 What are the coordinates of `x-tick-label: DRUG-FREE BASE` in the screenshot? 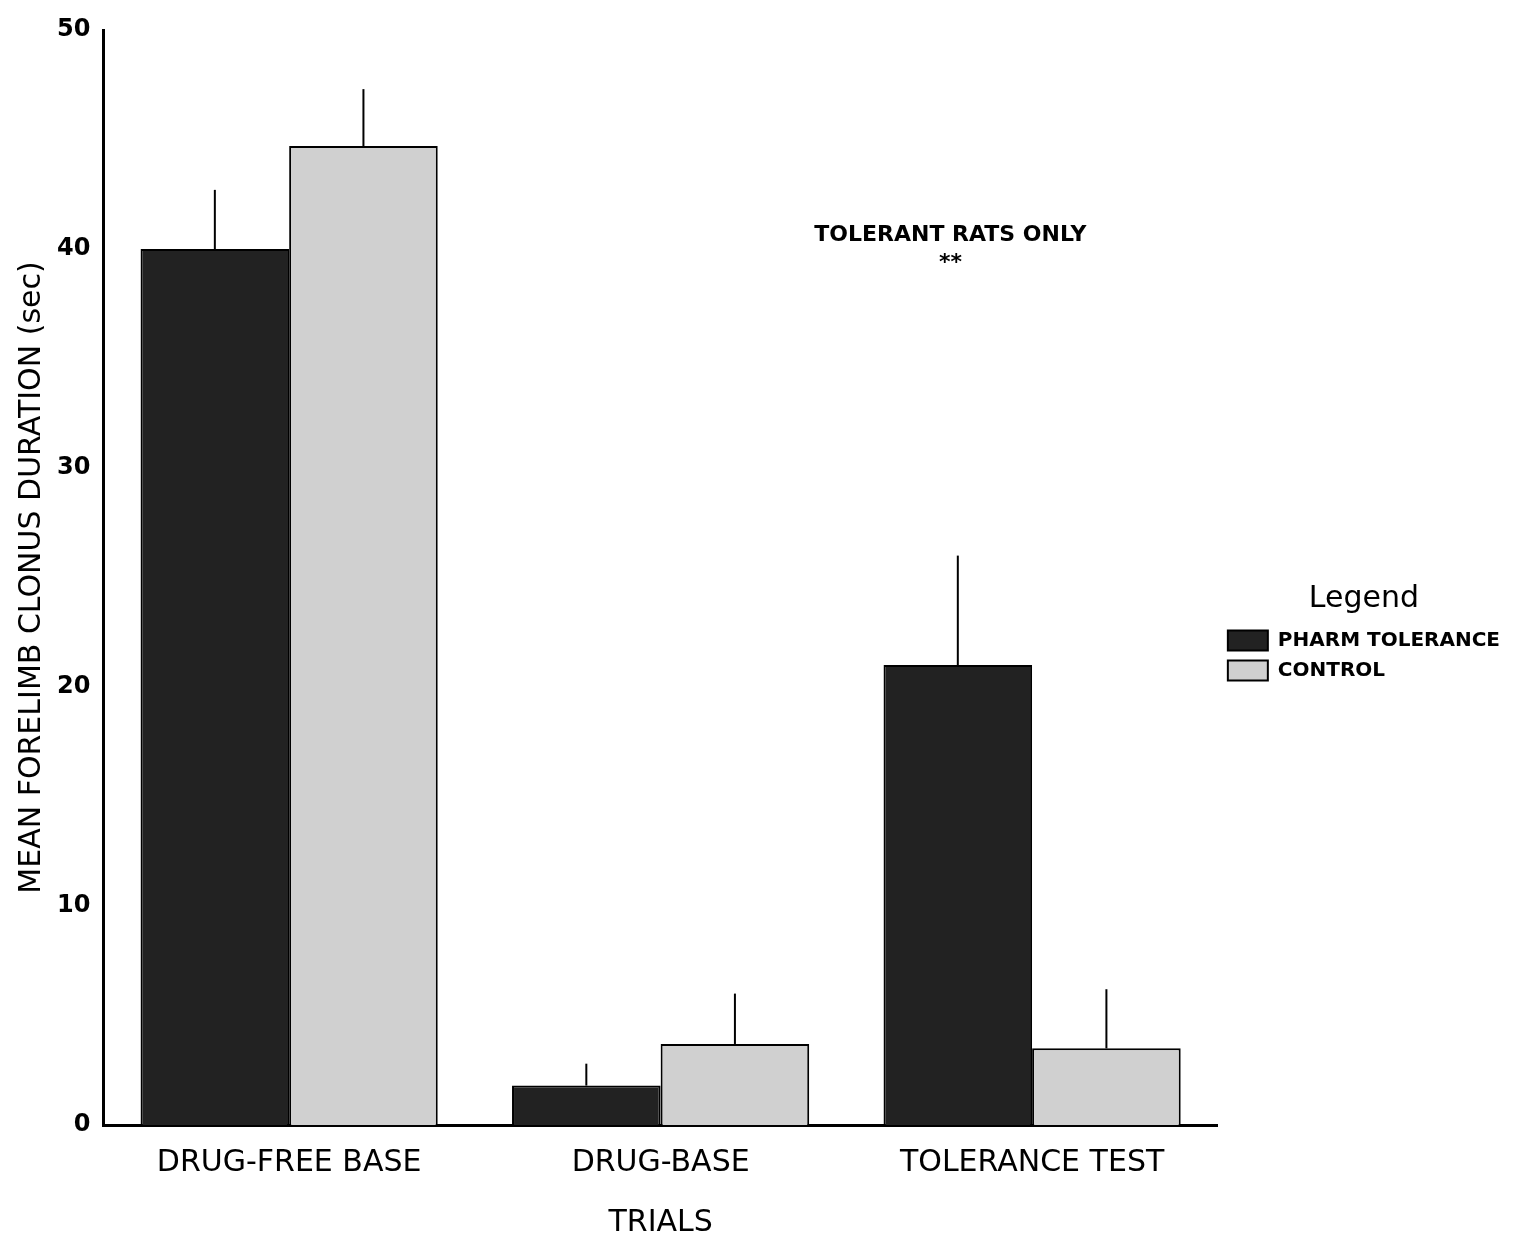 It's located at (289, 1160).